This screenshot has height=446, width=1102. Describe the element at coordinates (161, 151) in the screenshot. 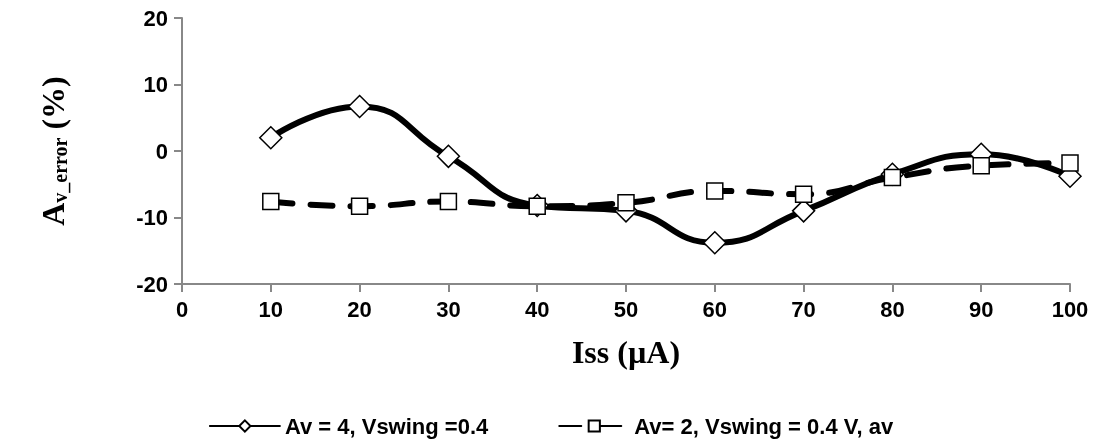

I see `y-tick-label: 0` at that location.